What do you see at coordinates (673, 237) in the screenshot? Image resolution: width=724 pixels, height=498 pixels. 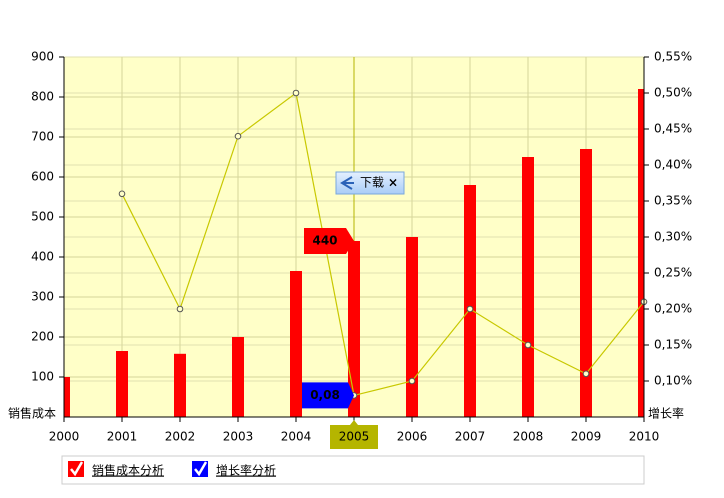 I see `y2-tick-label: 0,30%` at bounding box center [673, 237].